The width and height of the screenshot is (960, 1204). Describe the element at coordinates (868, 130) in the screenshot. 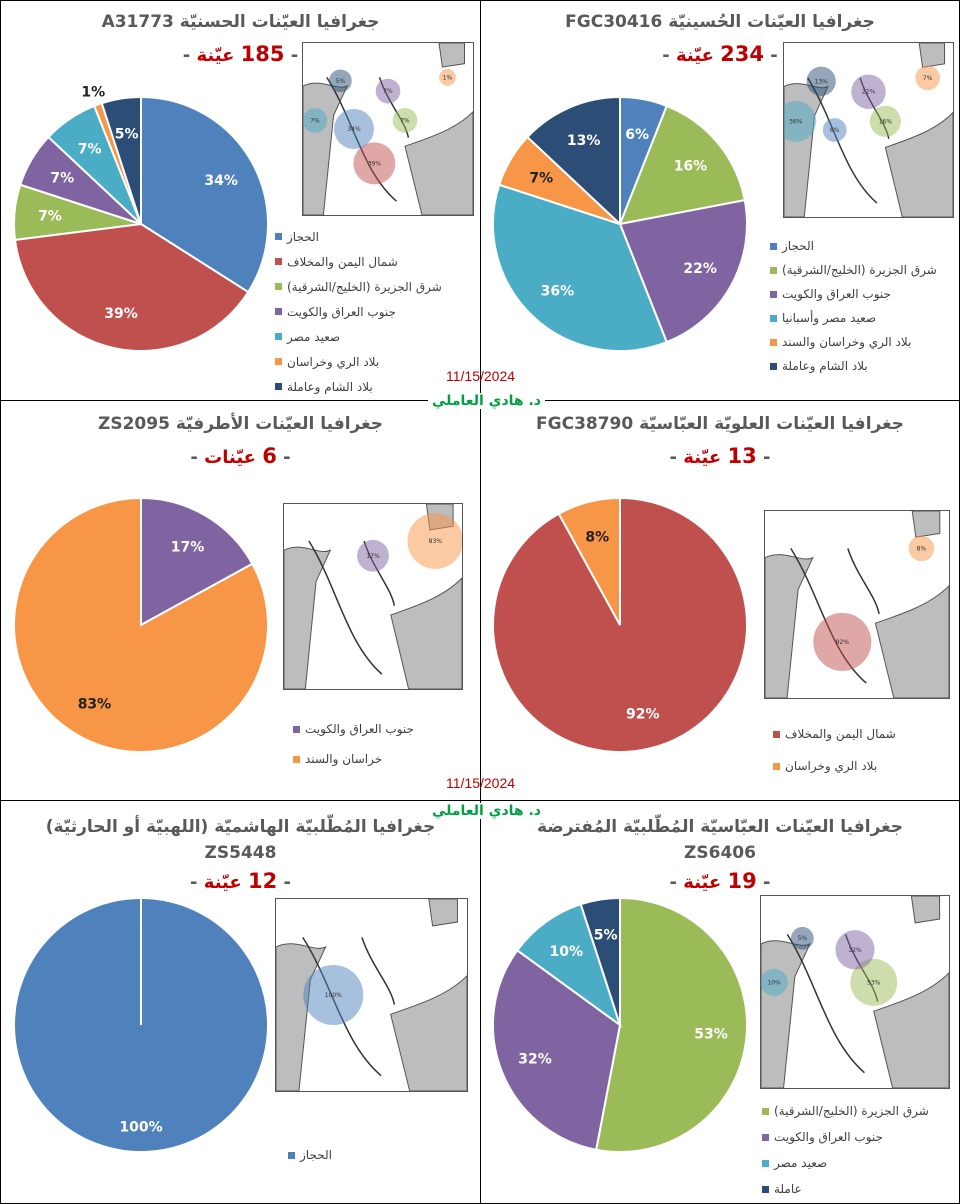

I see `map-drawing: 6% 16% 22% 36% 7% 13%` at that location.